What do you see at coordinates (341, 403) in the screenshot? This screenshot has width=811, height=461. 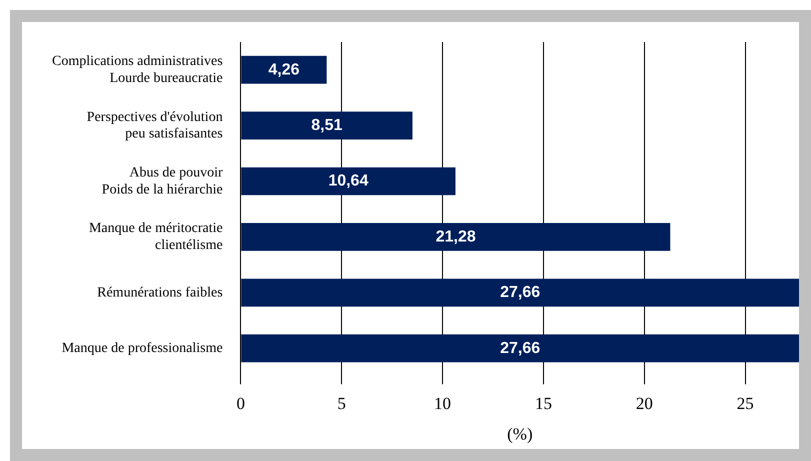 I see `x-tick-label: 5` at bounding box center [341, 403].